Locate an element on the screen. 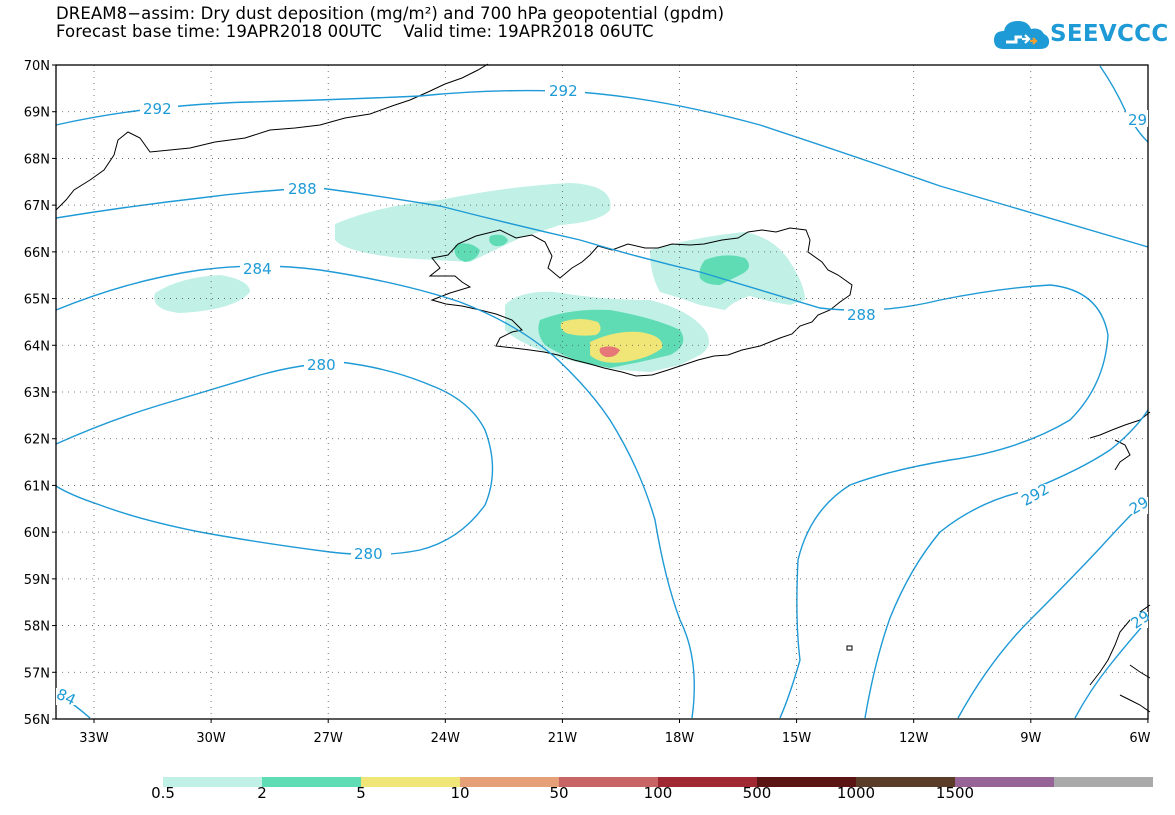 The width and height of the screenshot is (1175, 815). longitude-label: 27W is located at coordinates (328, 738).